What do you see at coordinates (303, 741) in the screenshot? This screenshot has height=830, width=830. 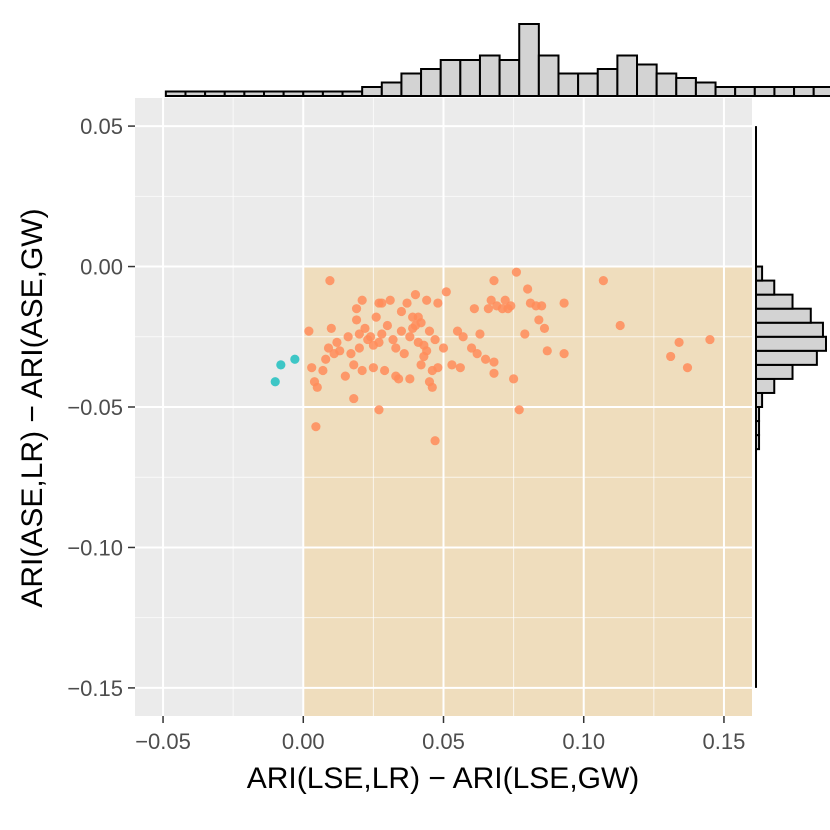 I see `x-tick-label: 0.00` at bounding box center [303, 741].